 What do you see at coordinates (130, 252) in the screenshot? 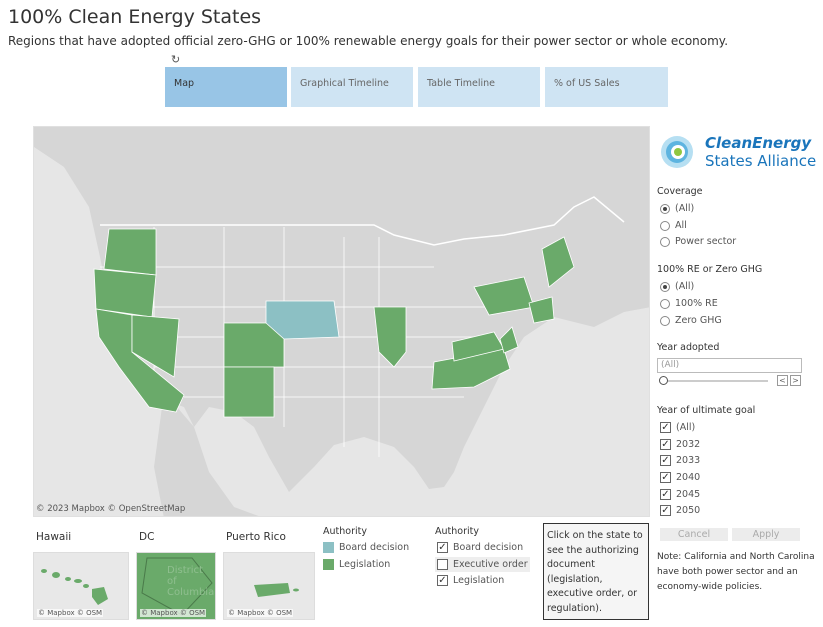
I see `state-washington` at bounding box center [130, 252].